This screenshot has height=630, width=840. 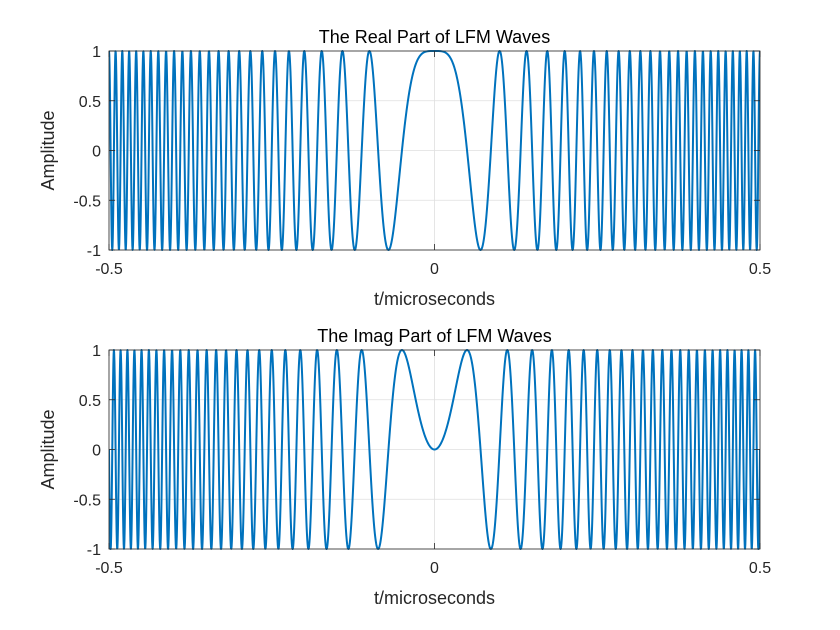 What do you see at coordinates (48, 449) in the screenshot?
I see `chart-2-y-axis-label: Amplitude` at bounding box center [48, 449].